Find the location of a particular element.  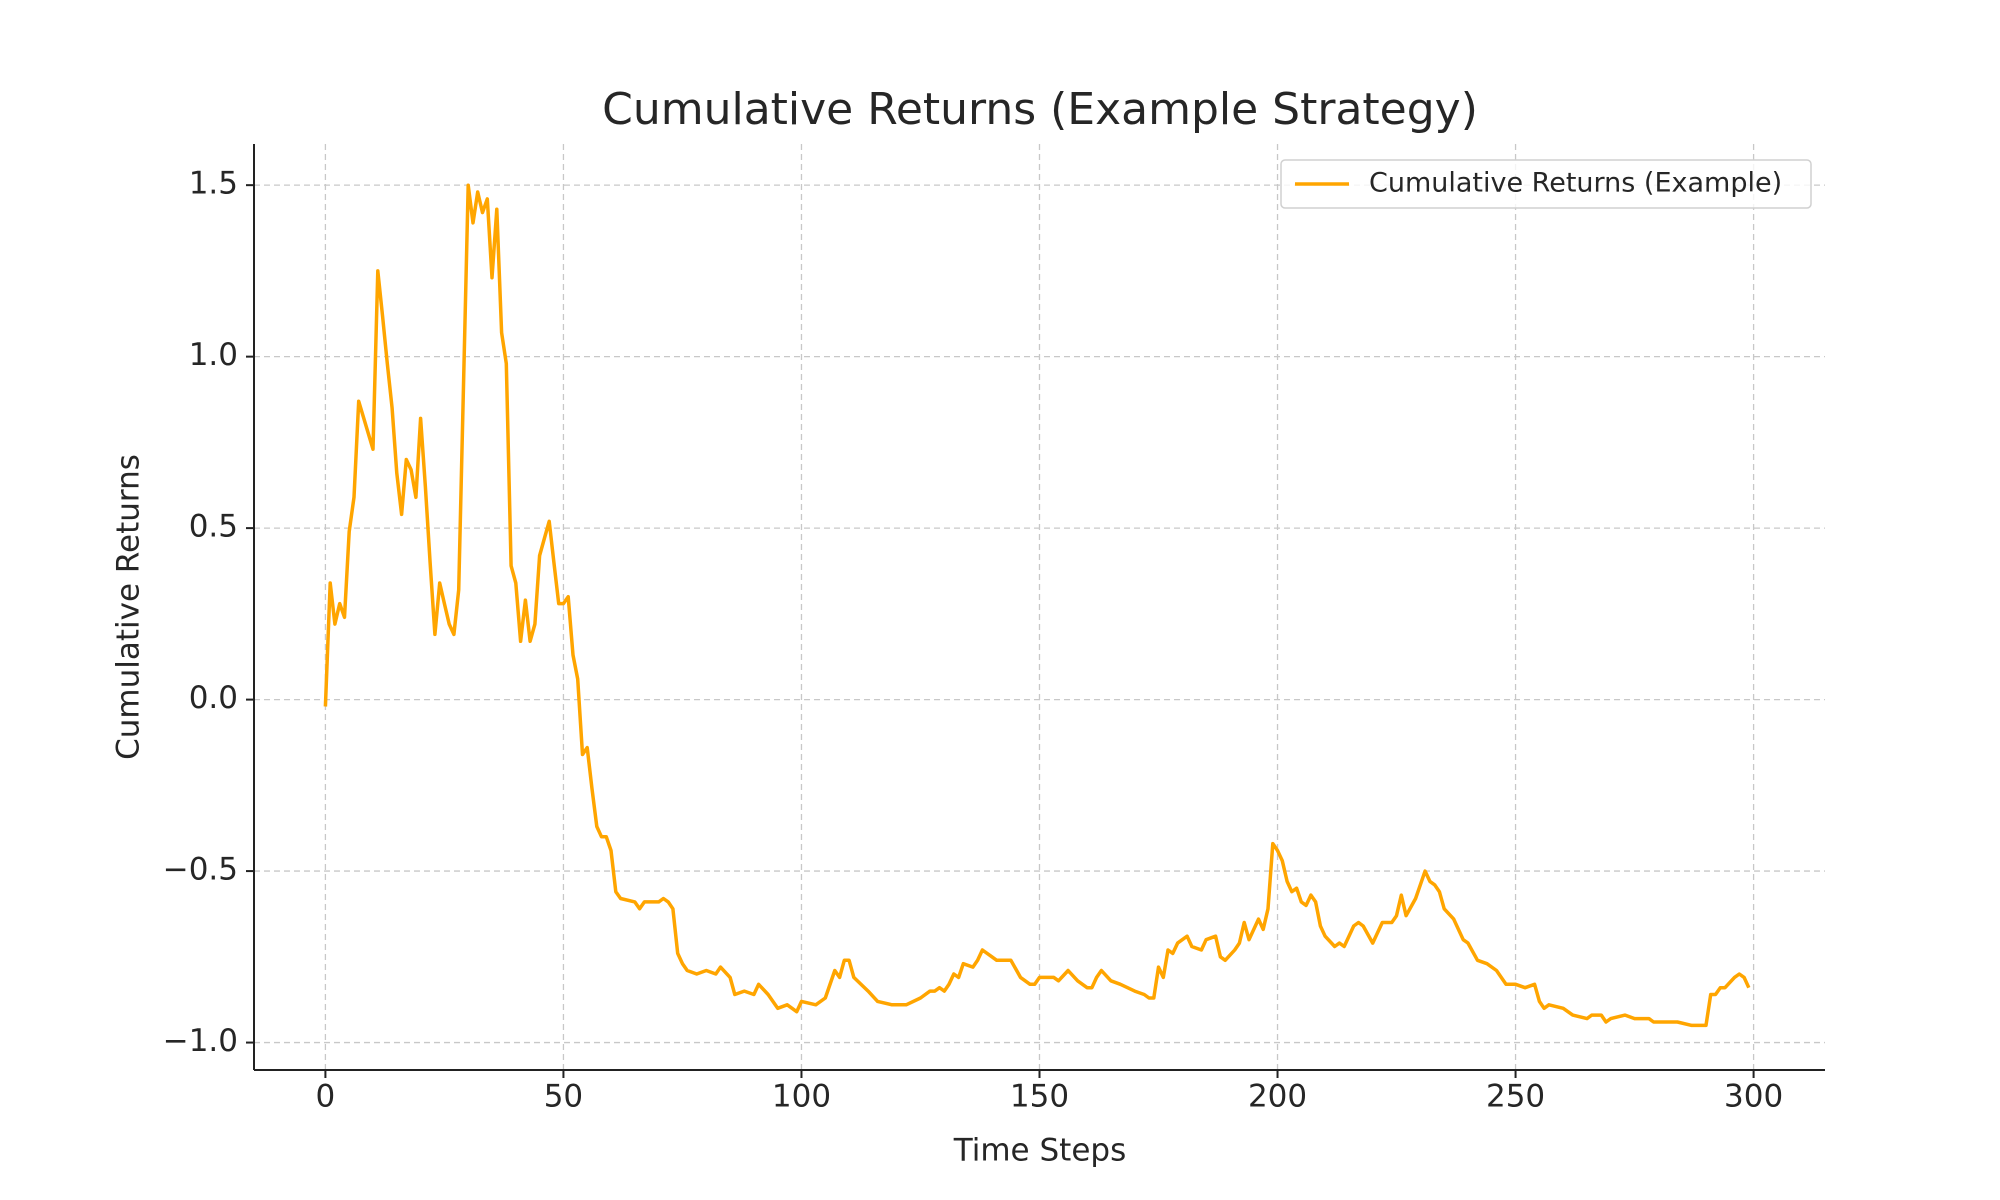

y-tick-label: −1.0 is located at coordinates (200, 1041).